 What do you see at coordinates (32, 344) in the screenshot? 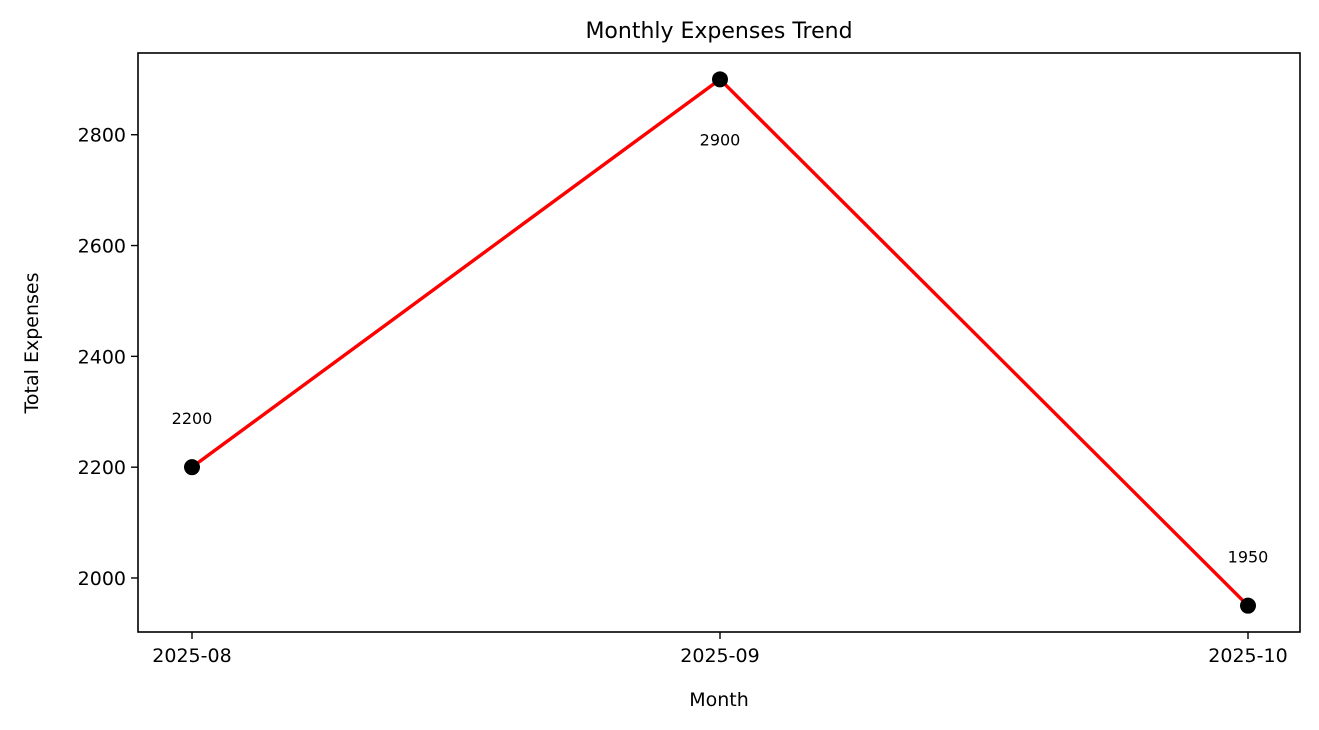
I see `y-axis-label: Total Expenses` at bounding box center [32, 344].